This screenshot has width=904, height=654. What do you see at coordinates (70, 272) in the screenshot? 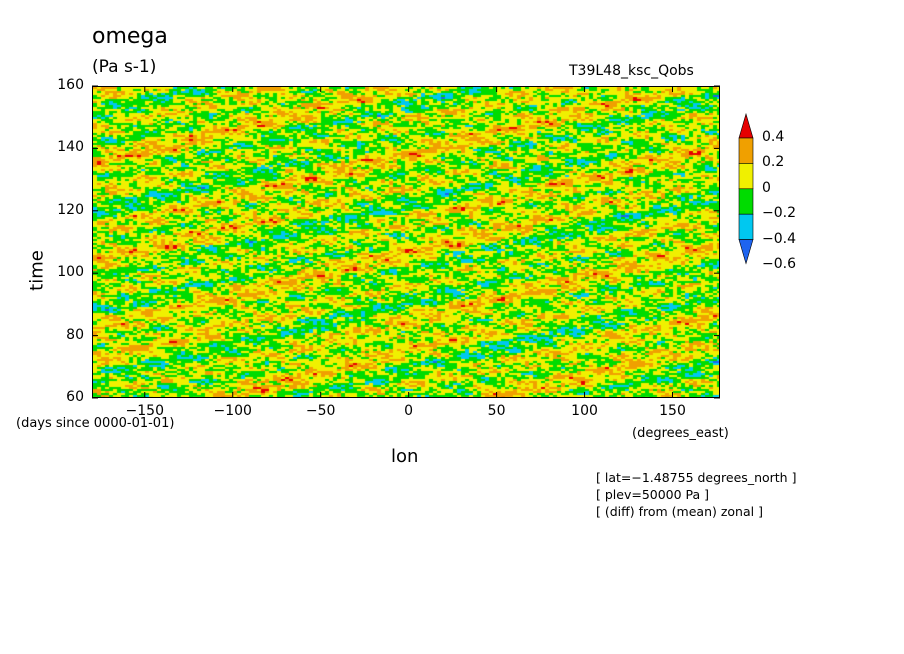
I see `y-tick-label: 100` at bounding box center [70, 272].